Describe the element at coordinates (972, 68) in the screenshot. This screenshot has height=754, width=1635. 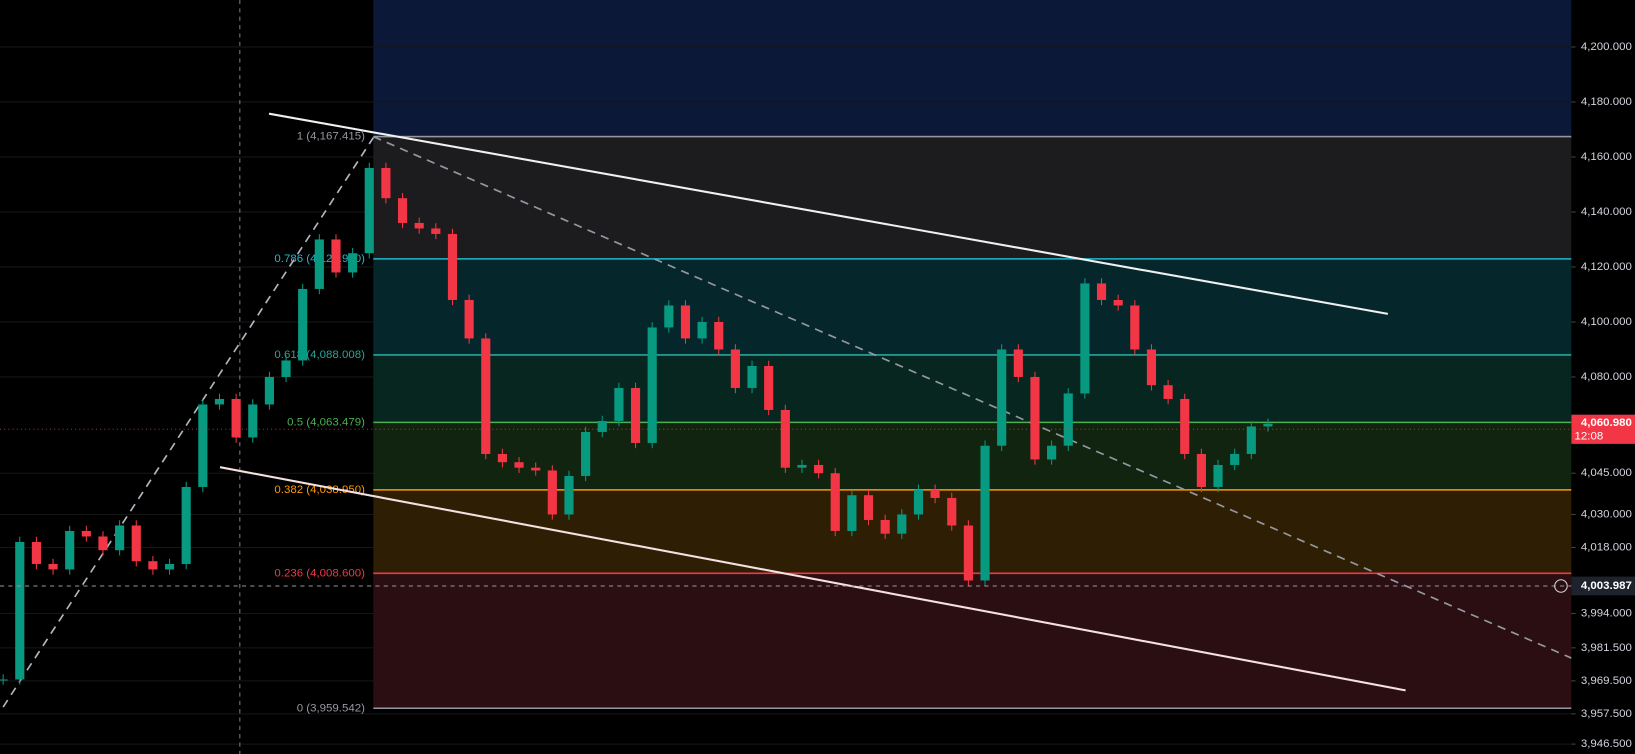
I see `fib-top-zone` at that location.